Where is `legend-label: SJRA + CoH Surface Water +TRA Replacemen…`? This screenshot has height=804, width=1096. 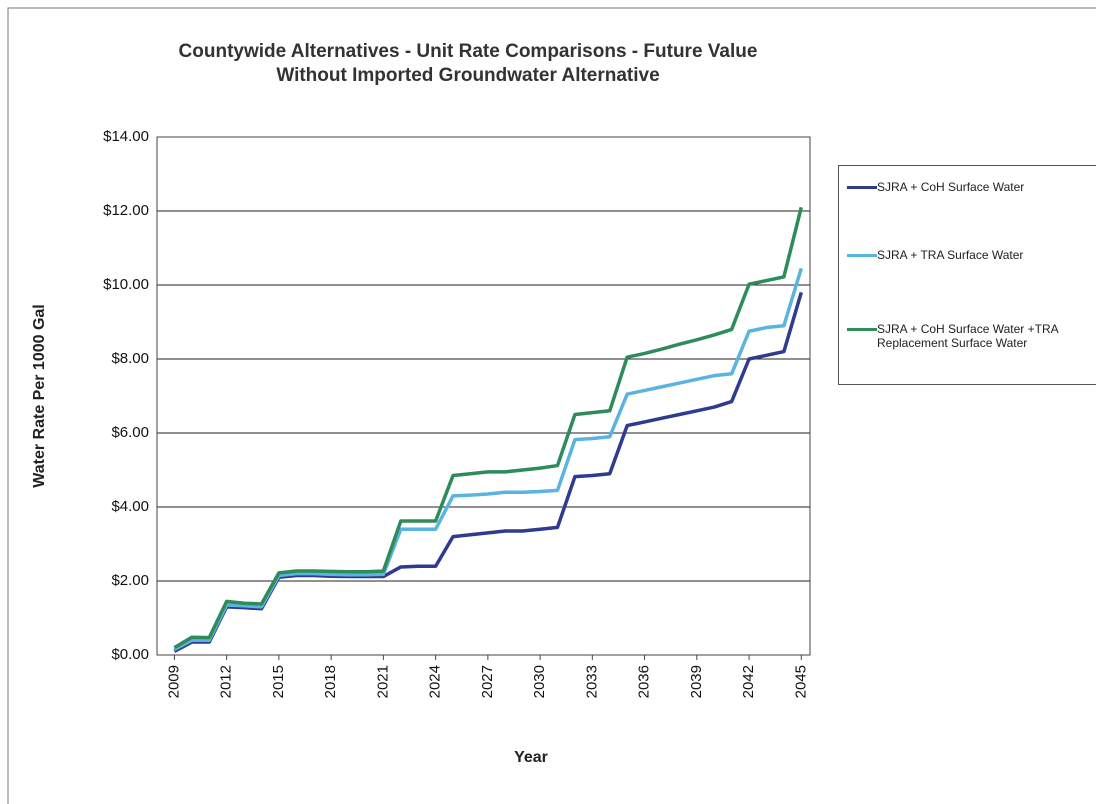
legend-label: SJRA + CoH Surface Water +TRA Replacemen… is located at coordinates (967, 336).